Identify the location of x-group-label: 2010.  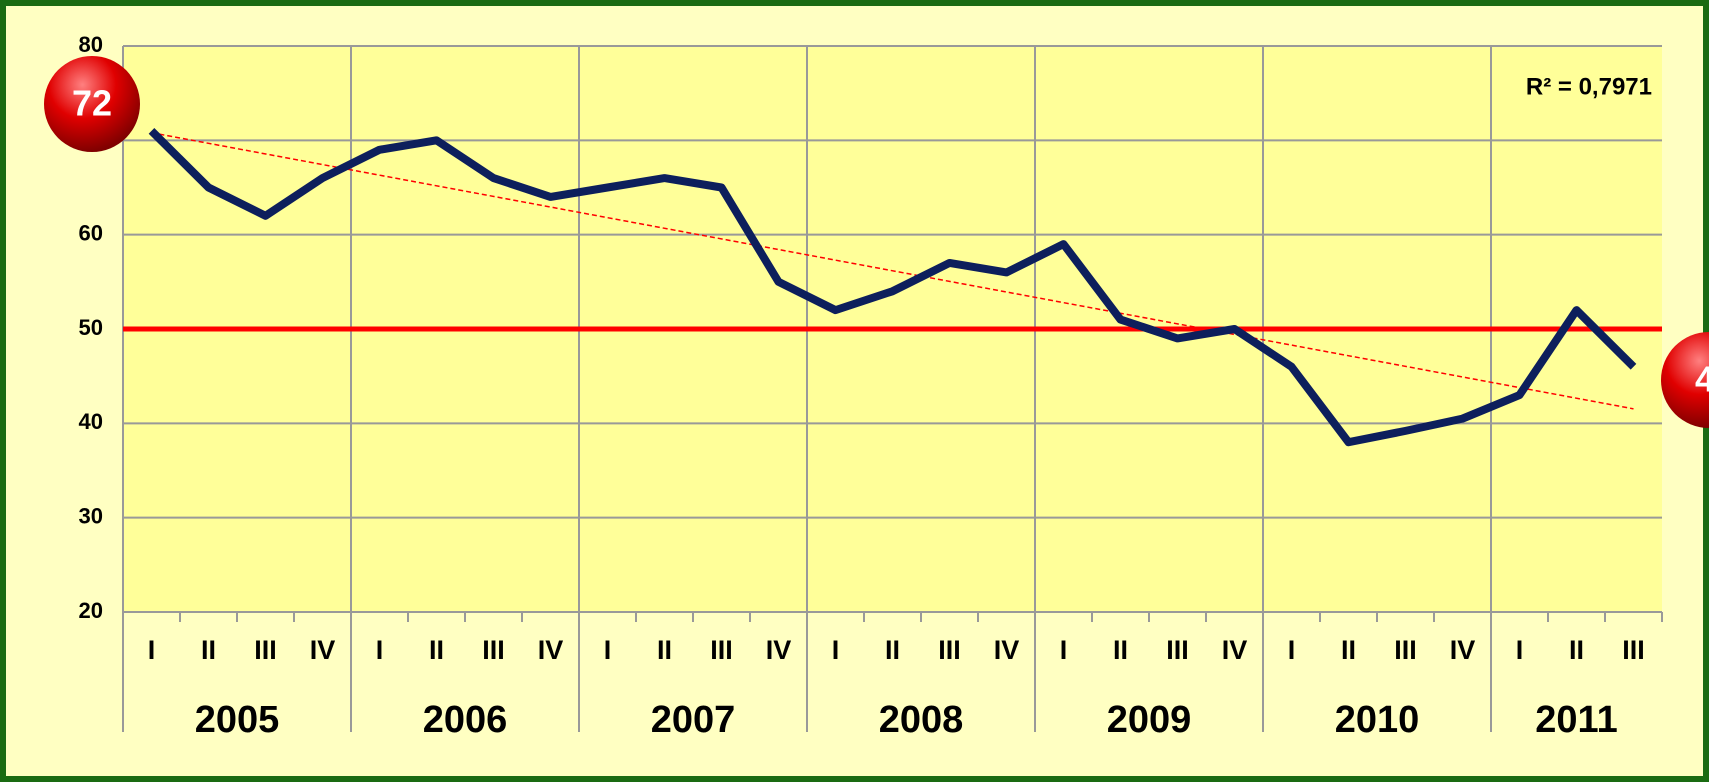
(1377, 720).